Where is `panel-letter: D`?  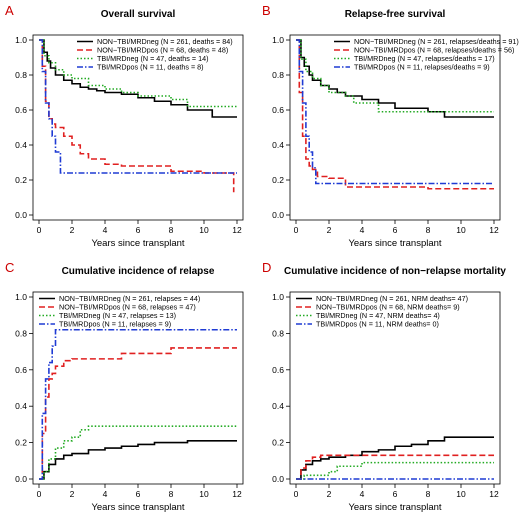 panel-letter: D is located at coordinates (266, 267).